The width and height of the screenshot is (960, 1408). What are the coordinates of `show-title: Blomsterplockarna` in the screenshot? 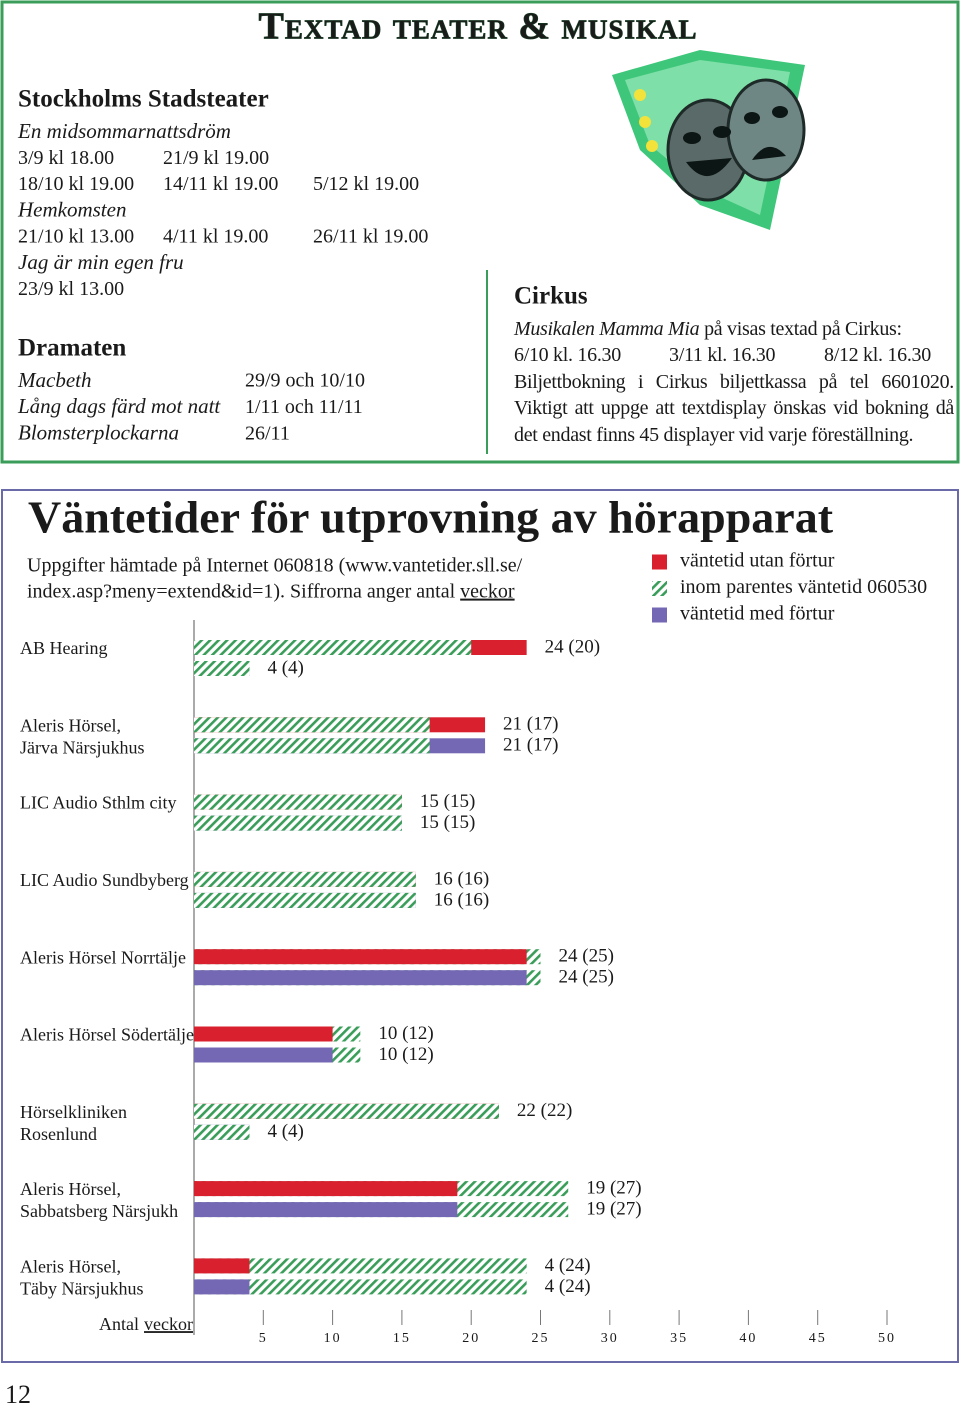 It's located at (98, 433).